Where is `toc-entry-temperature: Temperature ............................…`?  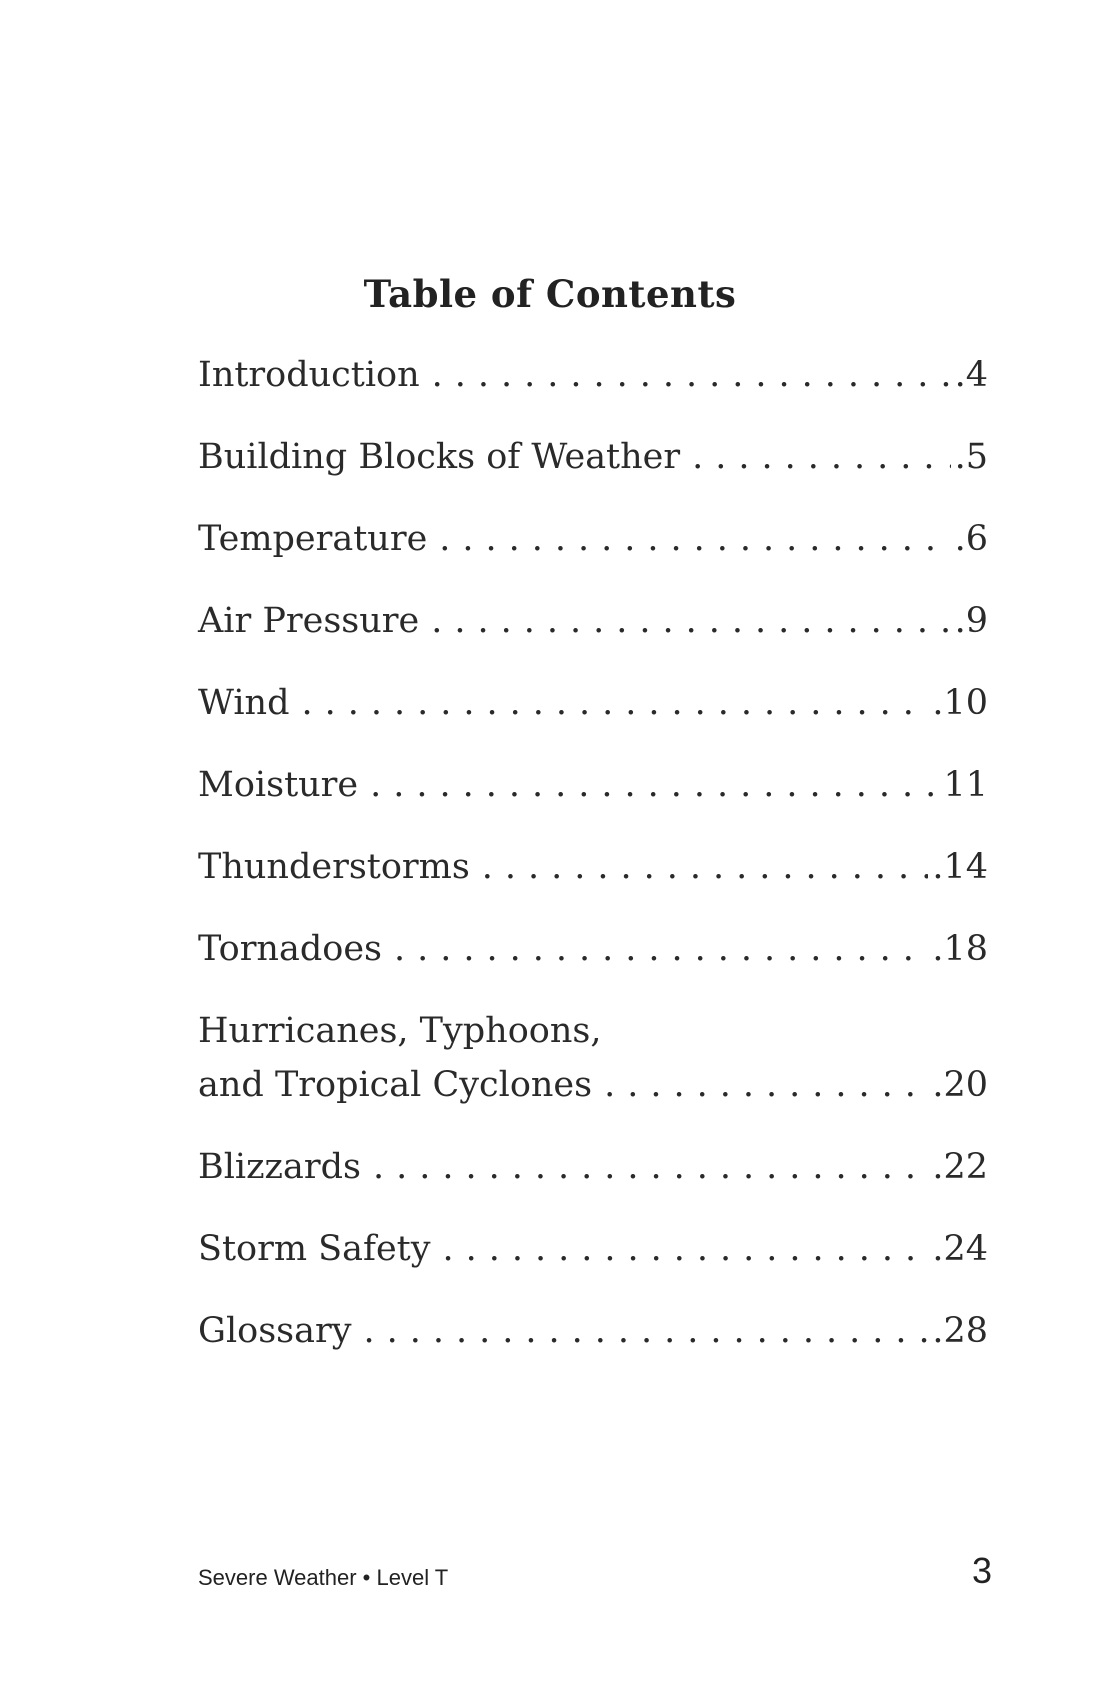 toc-entry-temperature: Temperature ............................… is located at coordinates (593, 539).